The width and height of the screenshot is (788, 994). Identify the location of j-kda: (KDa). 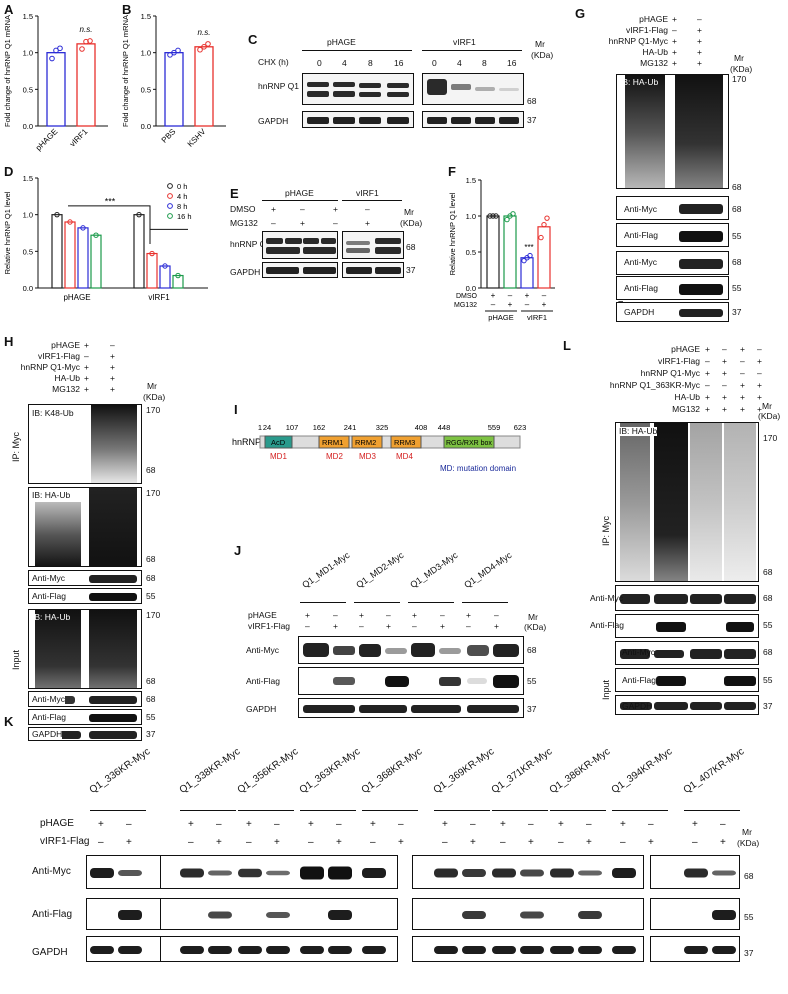
(535, 627).